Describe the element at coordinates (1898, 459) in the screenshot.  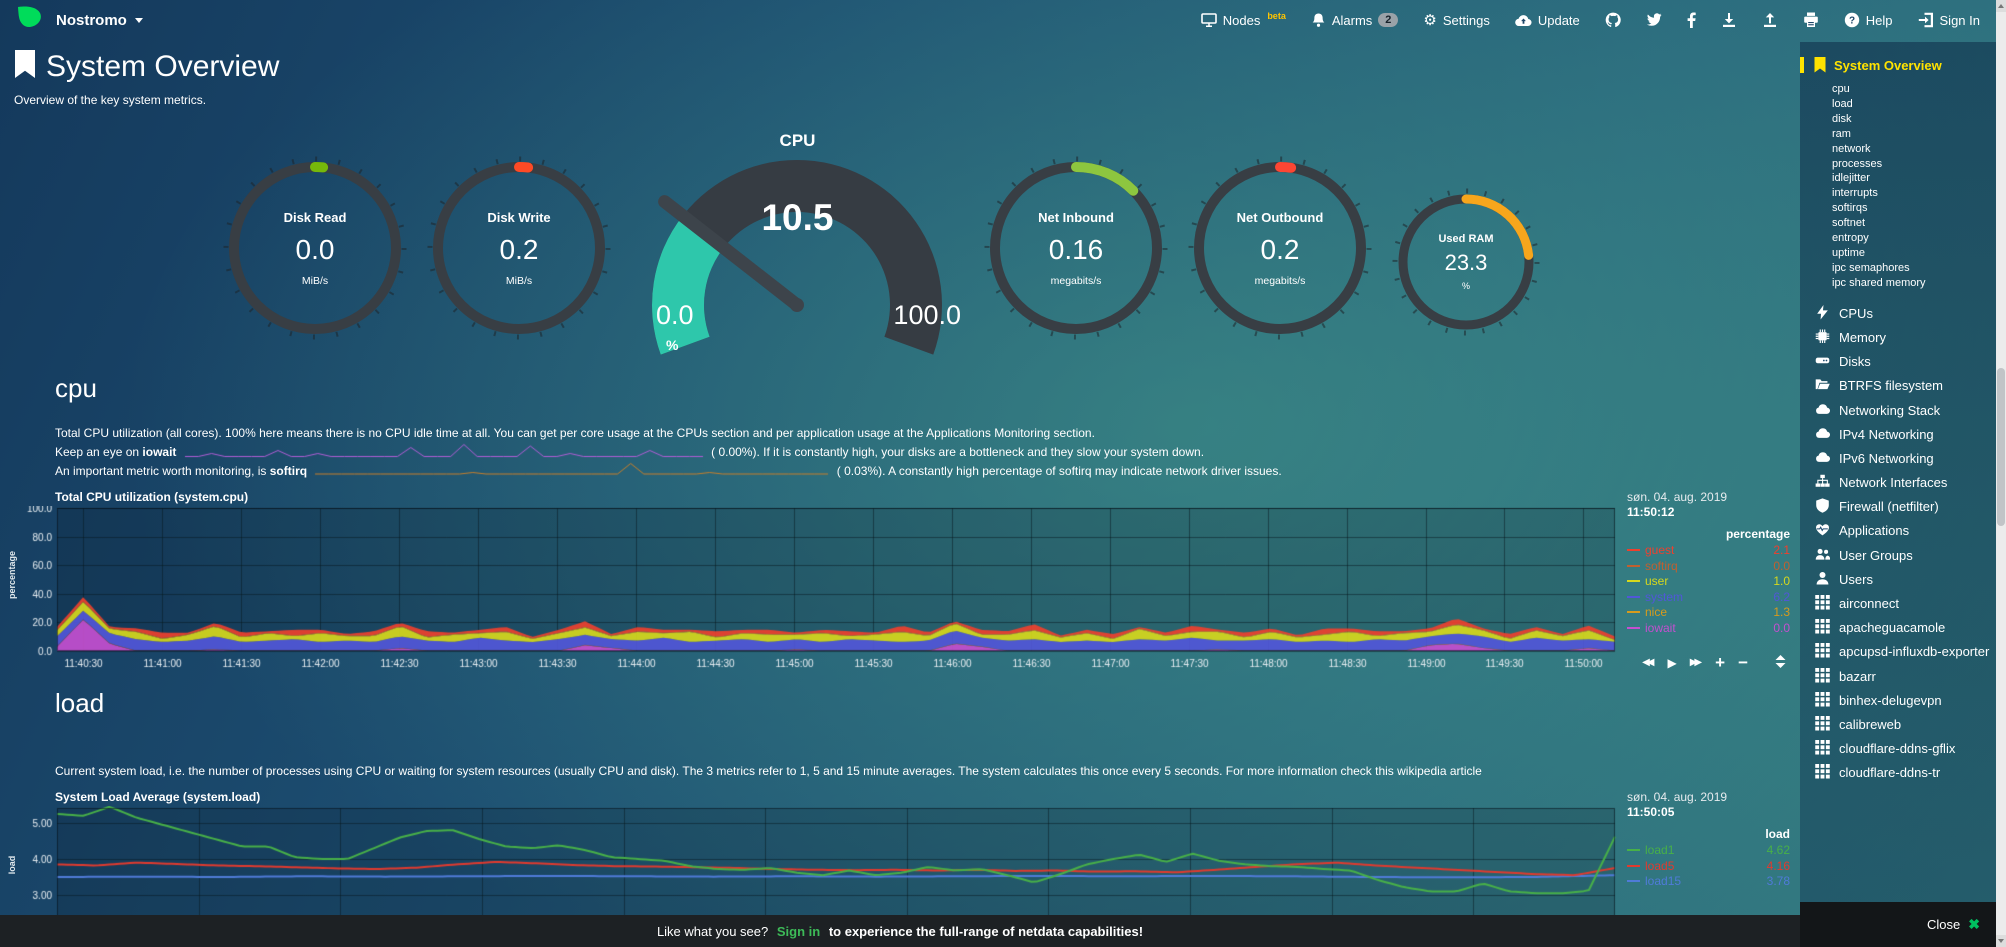
I see `sidebar-item-ipv6-networking: IPv6 Networking` at that location.